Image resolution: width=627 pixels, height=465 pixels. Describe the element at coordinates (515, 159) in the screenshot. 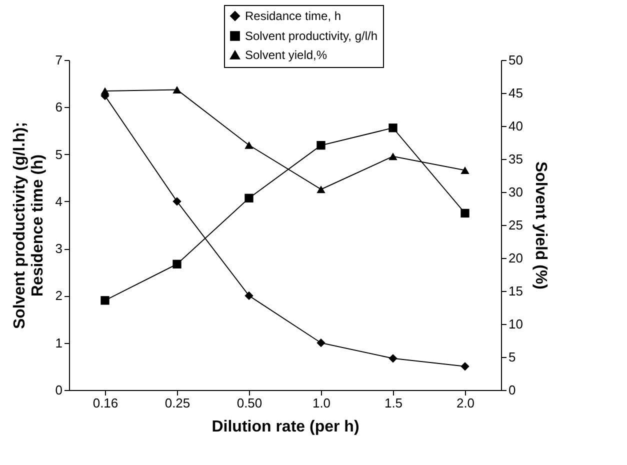

I see `y2-tick-label: 35` at that location.